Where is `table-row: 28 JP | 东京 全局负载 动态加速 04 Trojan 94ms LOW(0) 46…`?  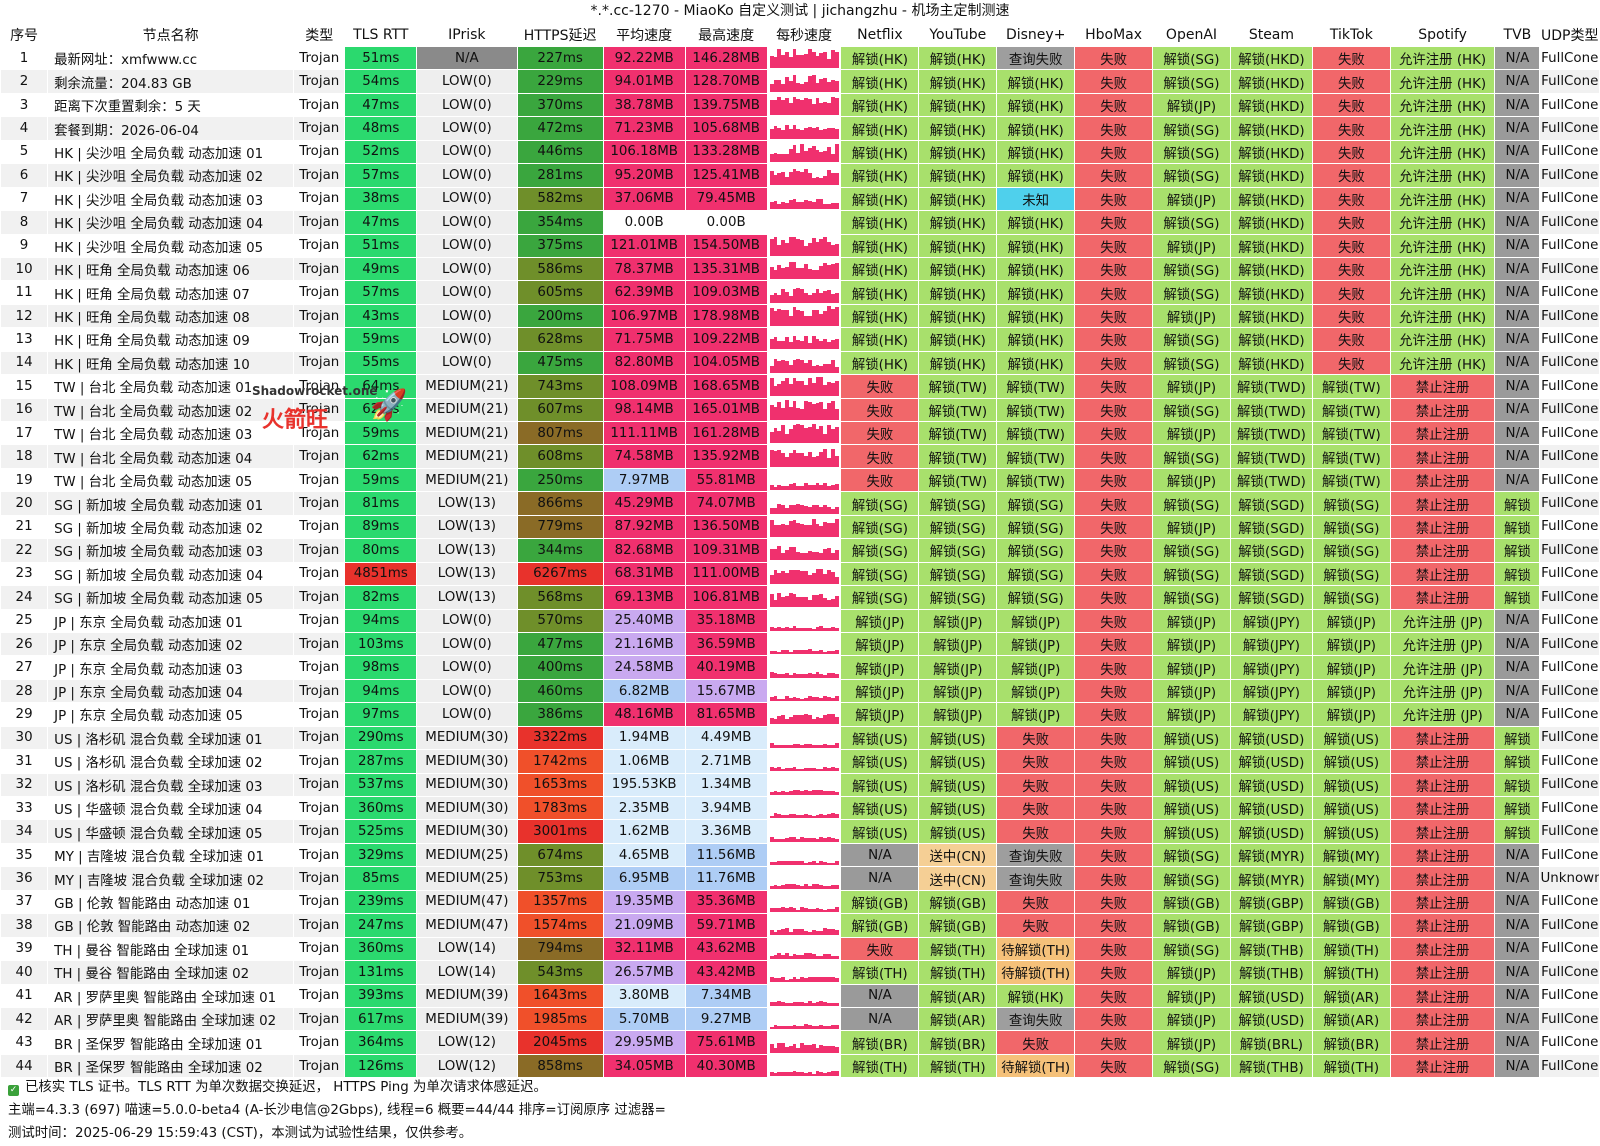 table-row: 28 JP | 东京 全局负载 动态加速 04 Trojan 94ms LOW(0) 46… is located at coordinates (800, 691).